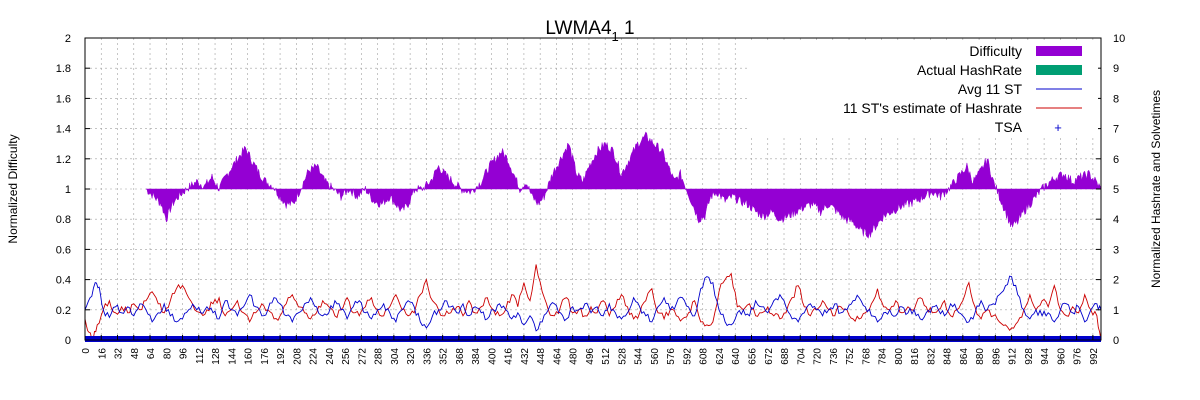 The height and width of the screenshot is (400, 1200). What do you see at coordinates (818, 356) in the screenshot?
I see `x-tick-label: 720` at bounding box center [818, 356].